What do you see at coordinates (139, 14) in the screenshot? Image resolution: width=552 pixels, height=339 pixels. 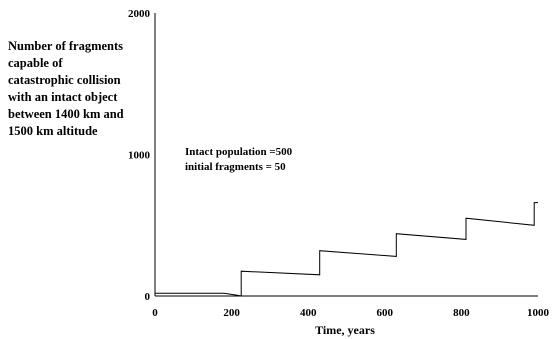 I see `y-tick-label: 2000` at bounding box center [139, 14].